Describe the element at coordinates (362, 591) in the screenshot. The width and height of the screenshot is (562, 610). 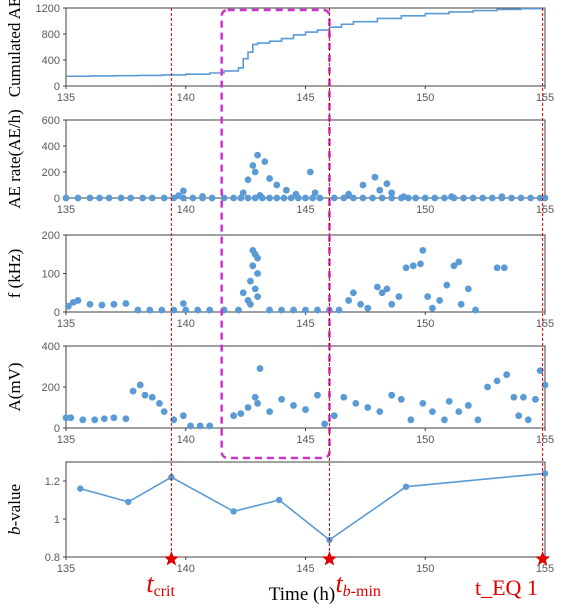
I see `marker-label-sub: b-min` at that location.